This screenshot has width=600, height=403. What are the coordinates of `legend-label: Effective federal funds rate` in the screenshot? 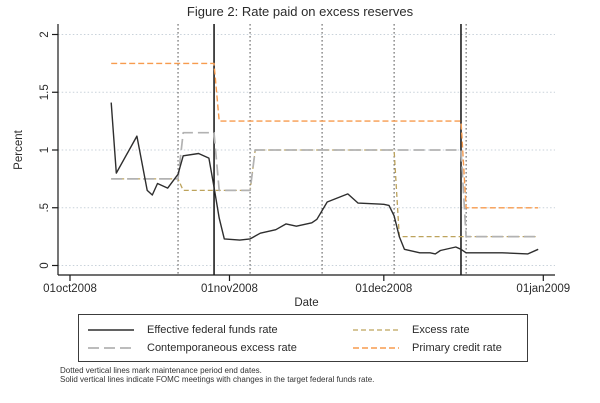 It's located at (212, 330).